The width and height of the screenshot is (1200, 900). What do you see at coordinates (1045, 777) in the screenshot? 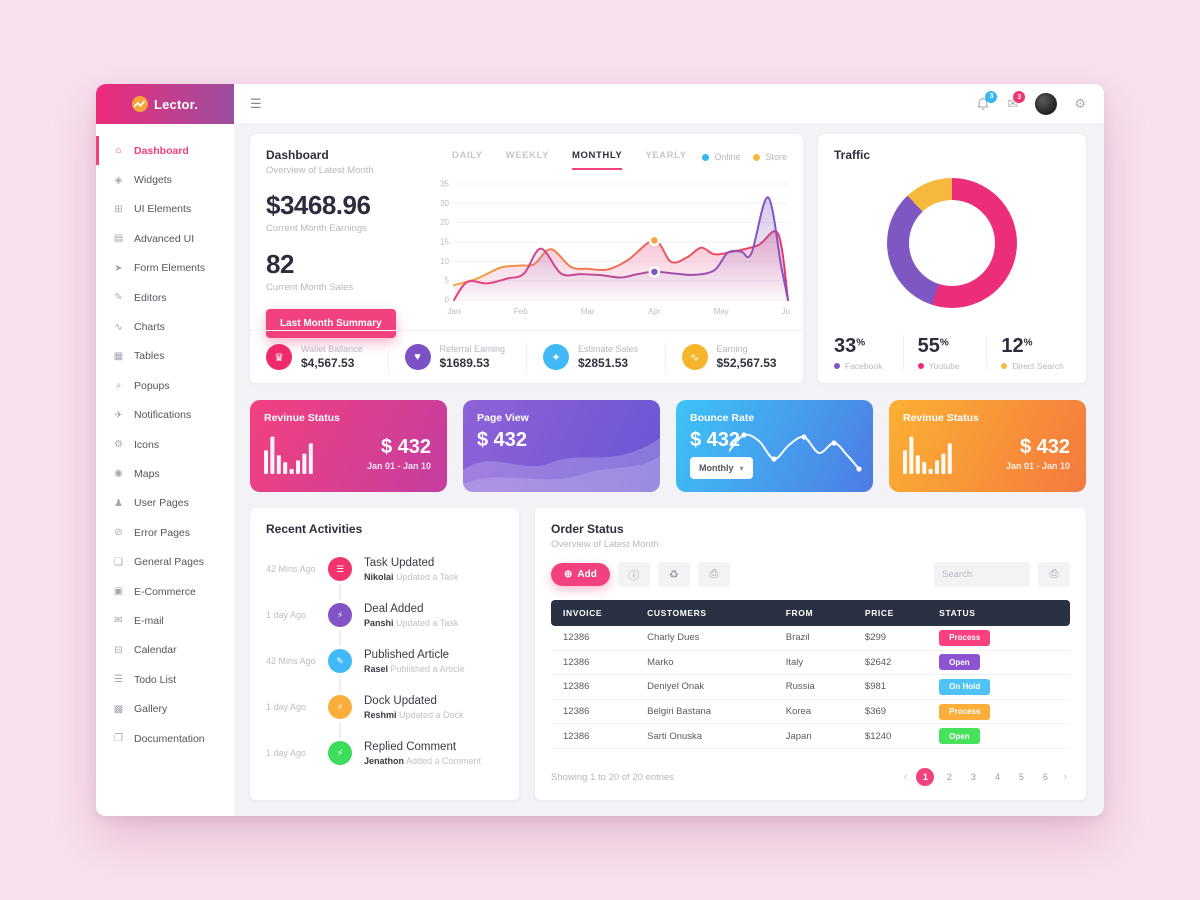
I see `page-6-button: 6` at bounding box center [1045, 777].